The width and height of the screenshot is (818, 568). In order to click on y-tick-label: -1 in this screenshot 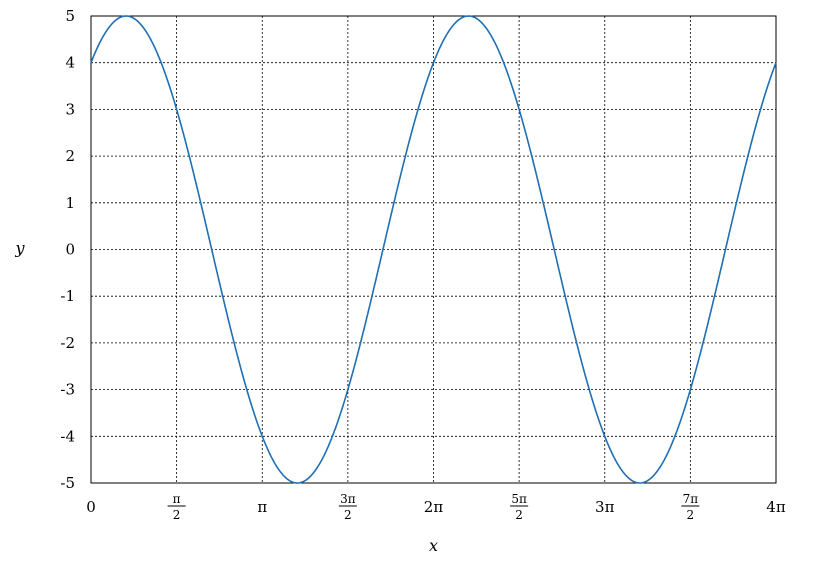, I will do `click(67, 296)`.